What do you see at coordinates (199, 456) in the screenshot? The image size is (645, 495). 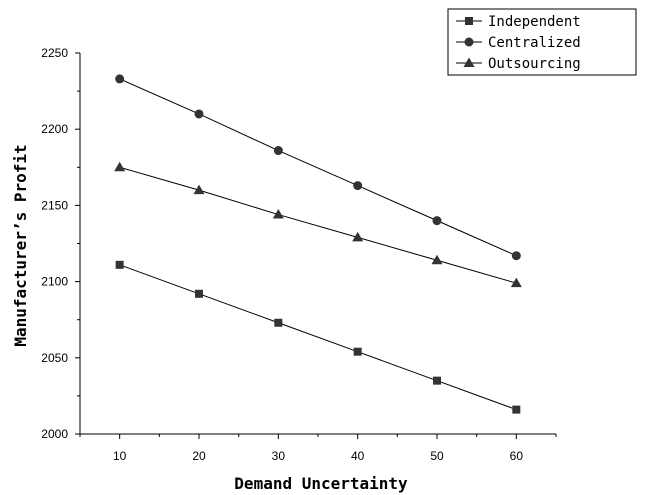 I see `x-tick-label: 20` at bounding box center [199, 456].